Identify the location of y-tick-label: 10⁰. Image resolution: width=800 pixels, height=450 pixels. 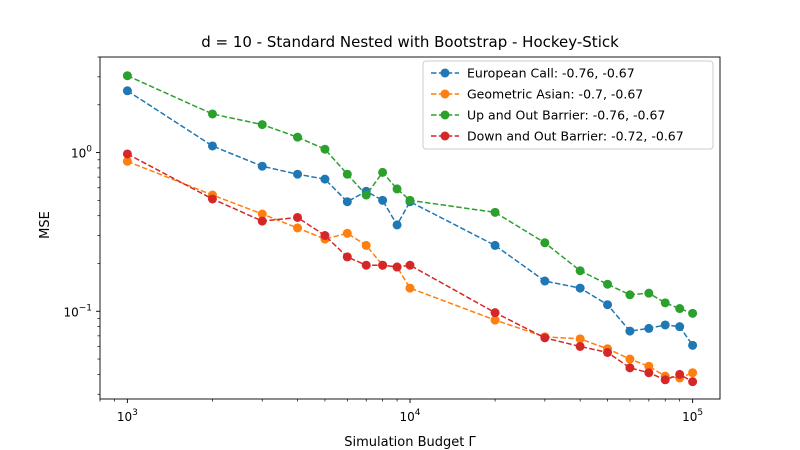
(81, 153).